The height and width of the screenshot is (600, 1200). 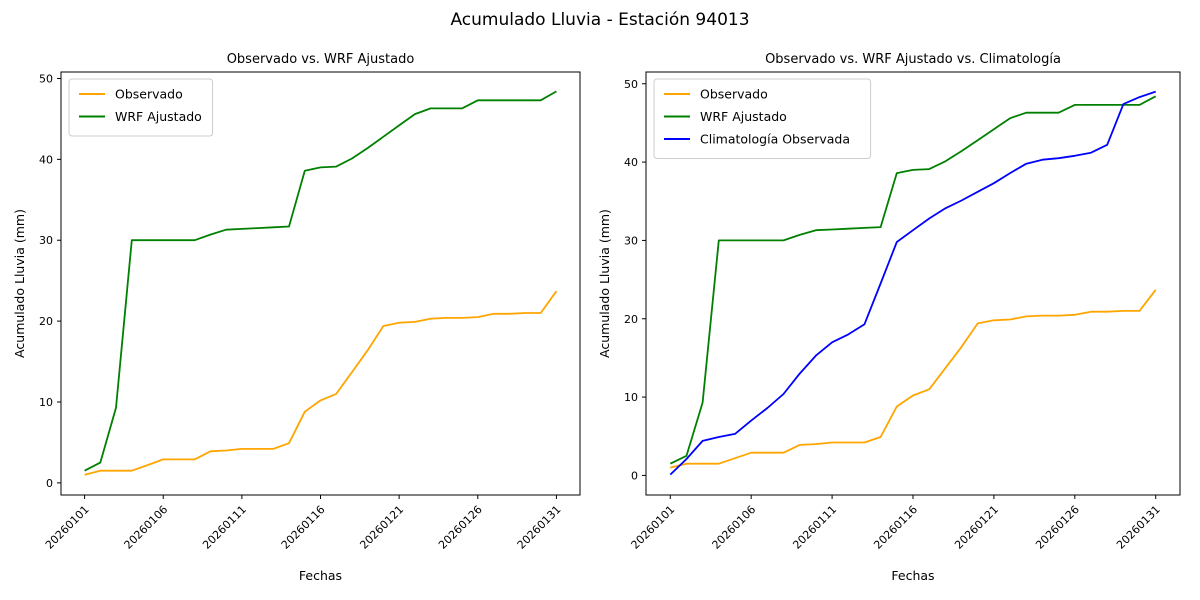 I want to click on legend-label: Climatología Observada, so click(x=775, y=139).